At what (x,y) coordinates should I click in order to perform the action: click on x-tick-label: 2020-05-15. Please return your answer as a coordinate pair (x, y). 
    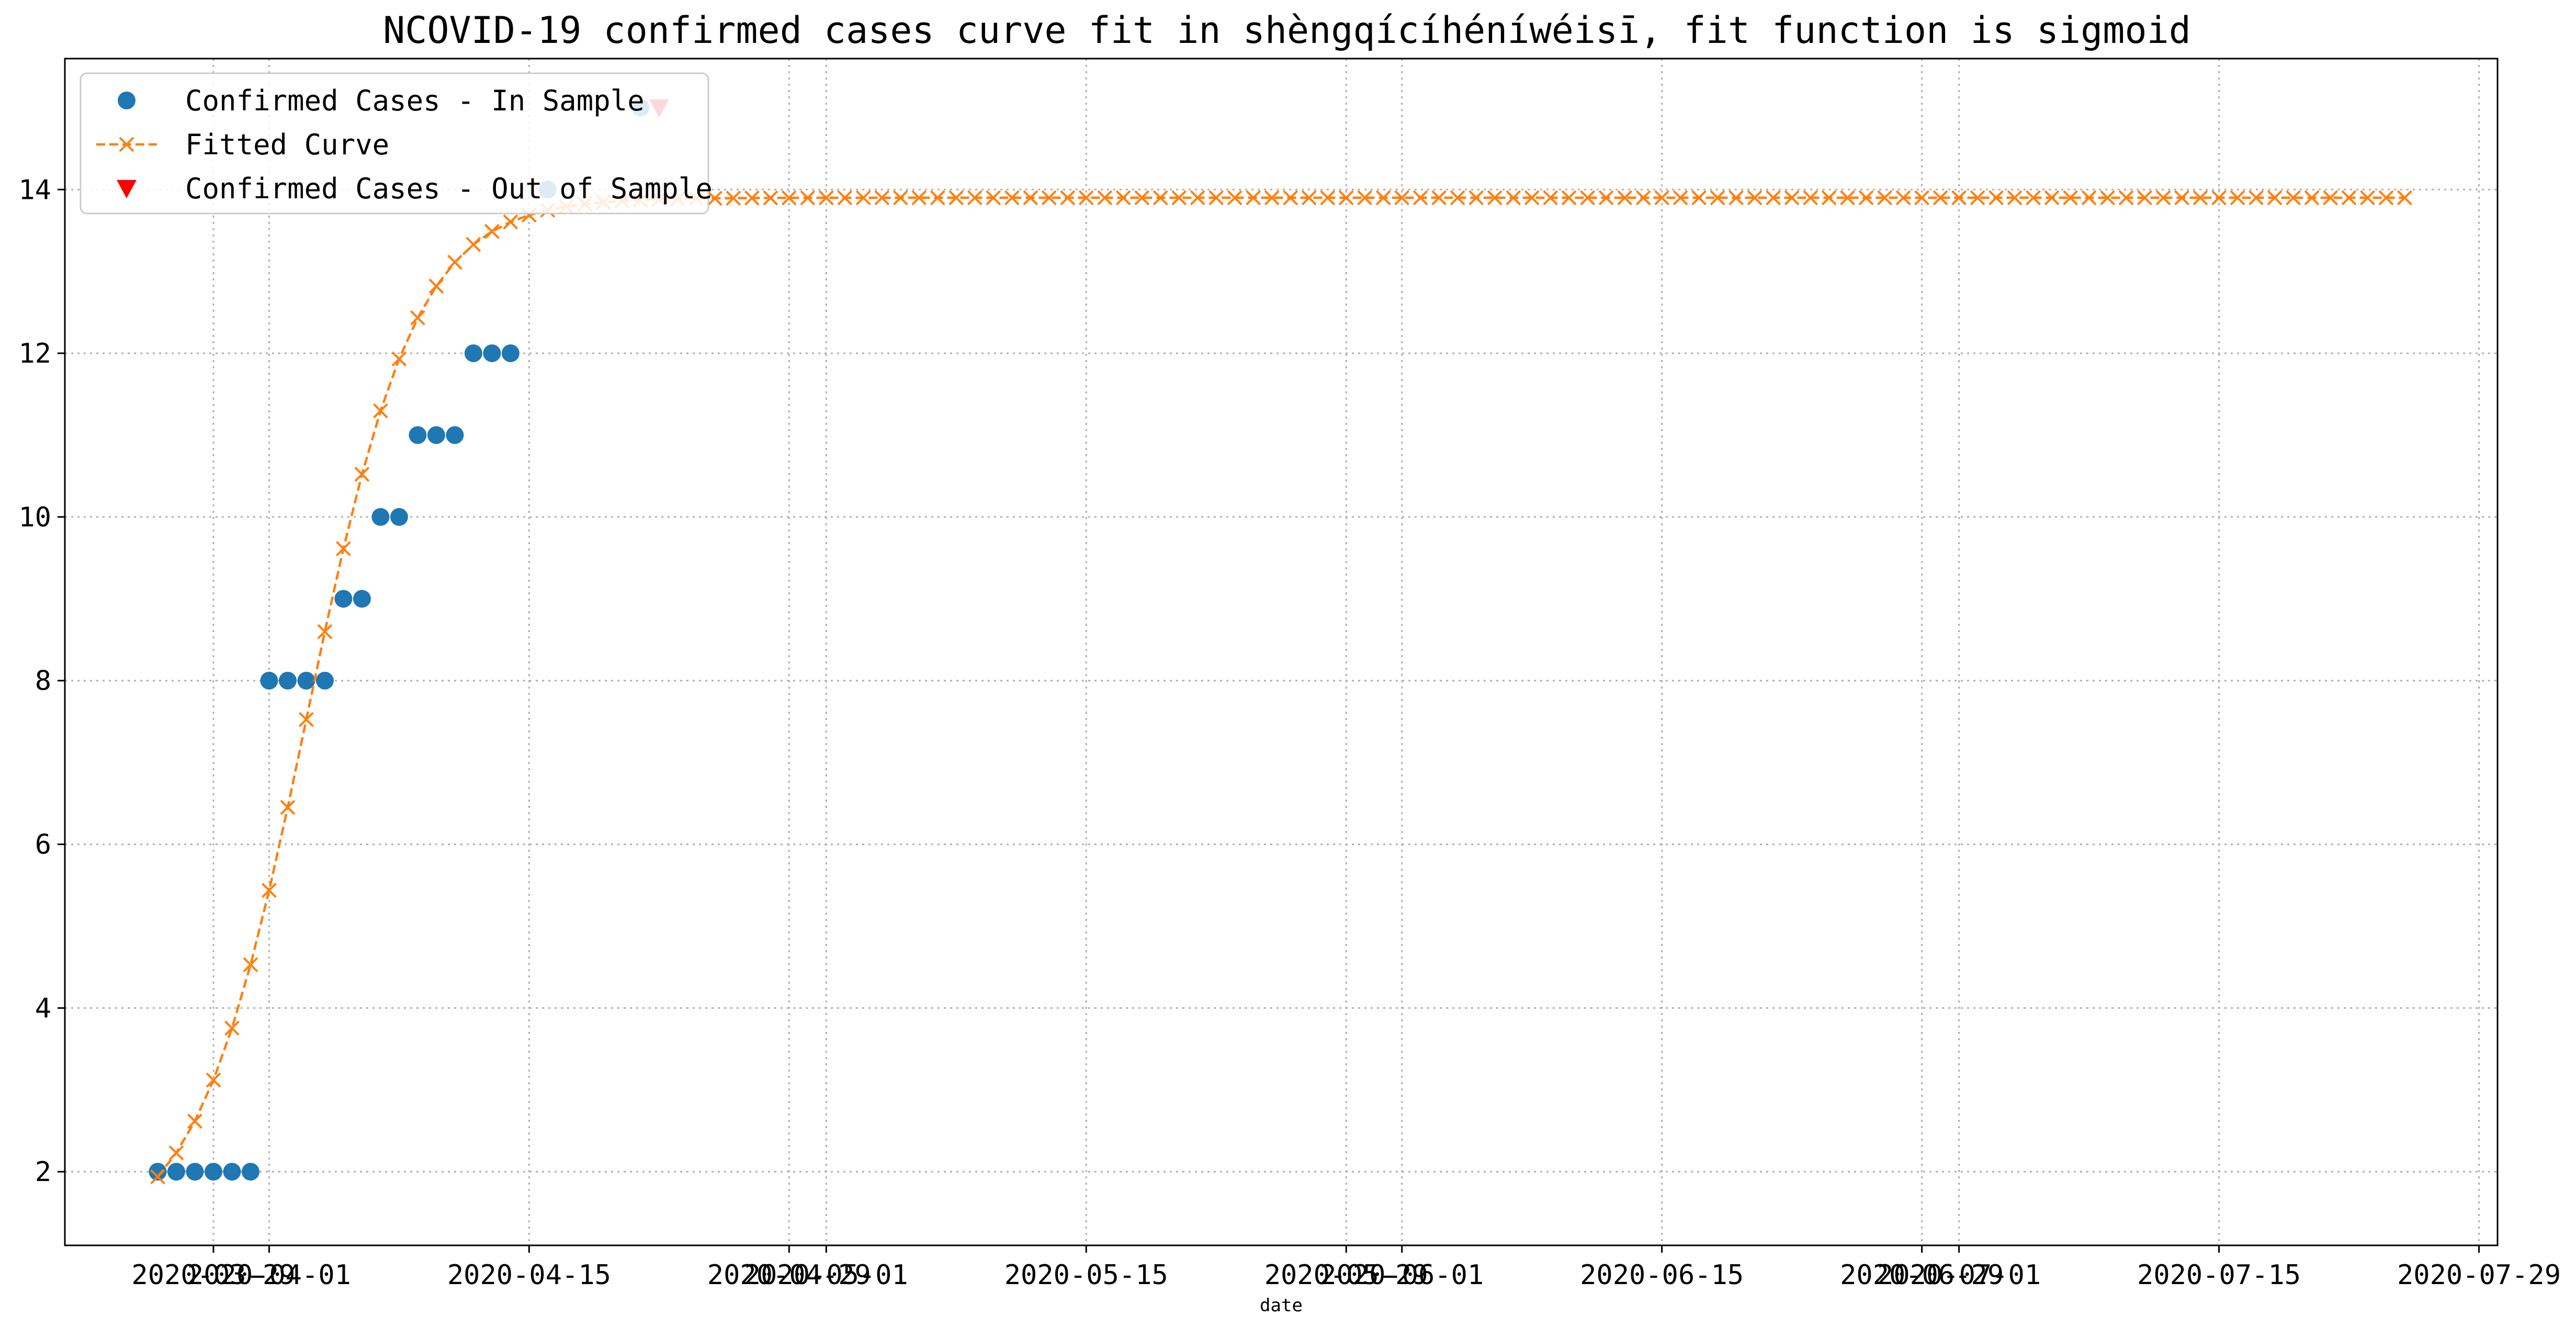
    Looking at the image, I should click on (1086, 1275).